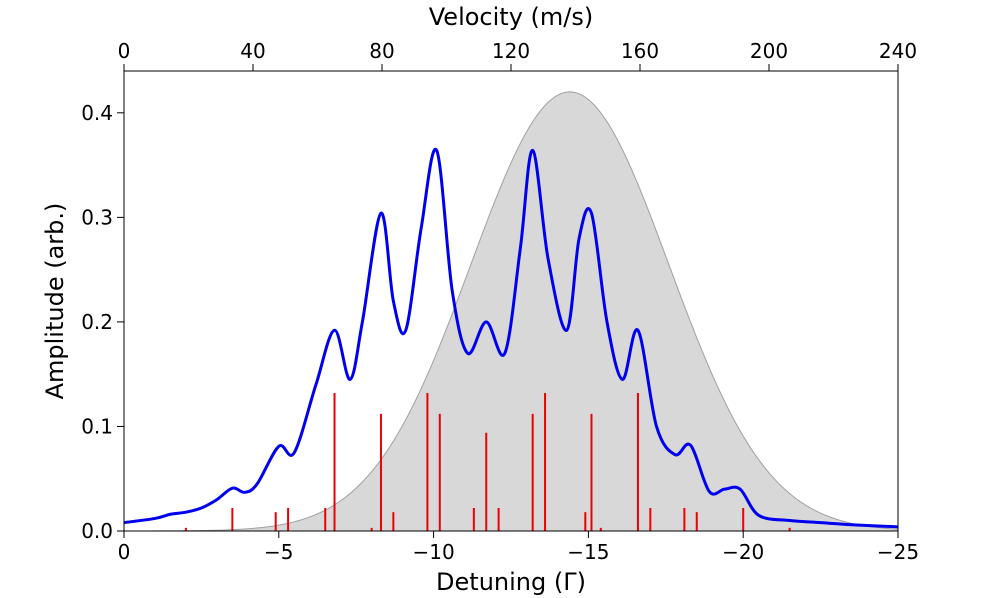 The height and width of the screenshot is (598, 997). What do you see at coordinates (124, 552) in the screenshot?
I see `x-tick-label: 0` at bounding box center [124, 552].